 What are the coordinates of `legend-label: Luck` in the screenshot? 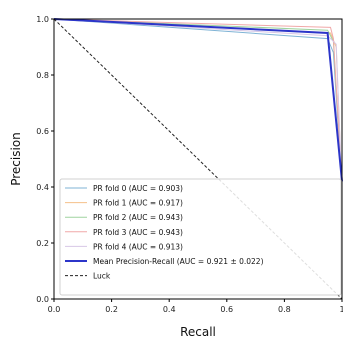 It's located at (102, 276).